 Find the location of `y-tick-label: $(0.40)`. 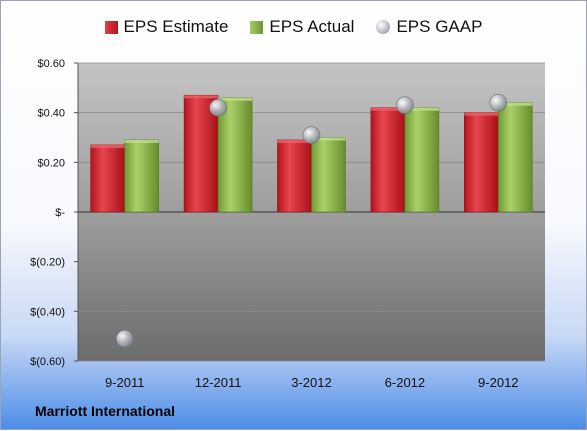

y-tick-label: $(0.40) is located at coordinates (47, 312).